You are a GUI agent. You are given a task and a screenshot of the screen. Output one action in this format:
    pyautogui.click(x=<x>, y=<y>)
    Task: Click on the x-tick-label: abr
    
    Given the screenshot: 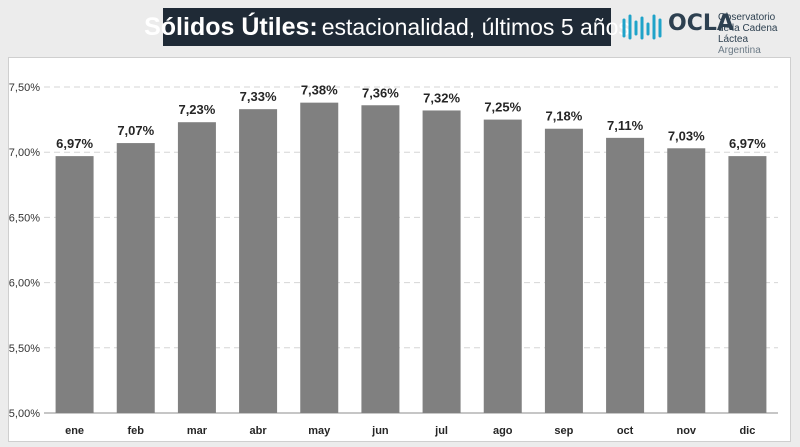 What is the action you would take?
    pyautogui.click(x=259, y=431)
    